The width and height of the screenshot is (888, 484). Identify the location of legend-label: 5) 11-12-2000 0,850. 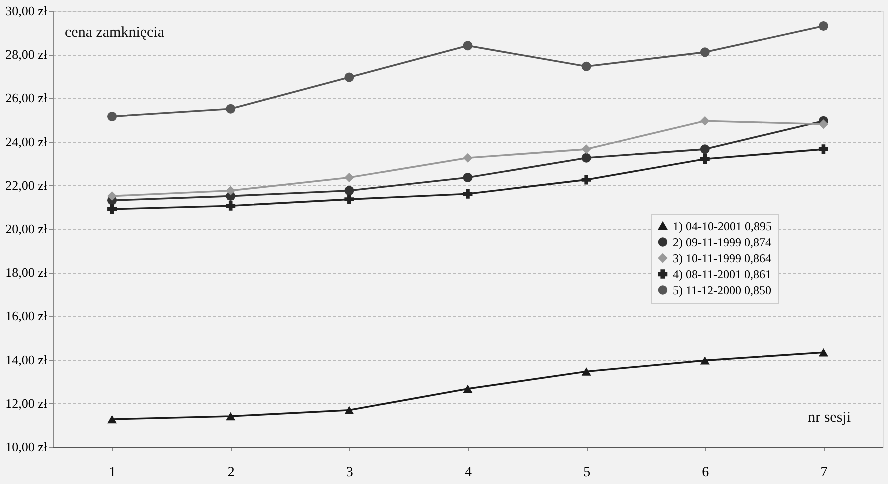
(722, 290).